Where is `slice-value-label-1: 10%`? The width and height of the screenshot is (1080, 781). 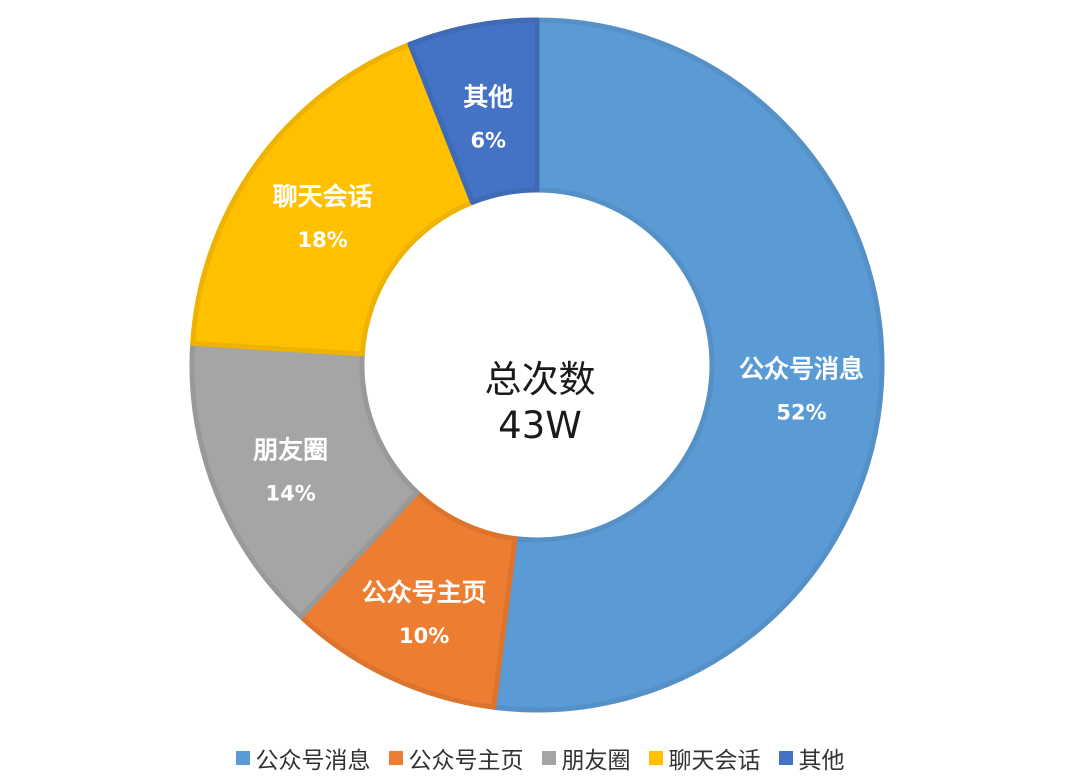 slice-value-label-1: 10% is located at coordinates (424, 636).